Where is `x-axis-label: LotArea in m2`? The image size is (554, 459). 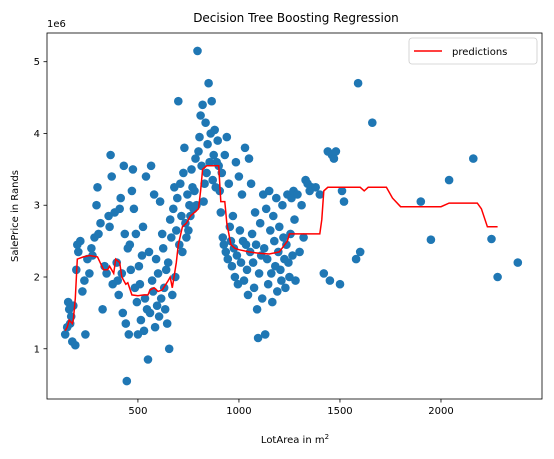
x-axis-label: LotArea in m2 is located at coordinates (295, 439).